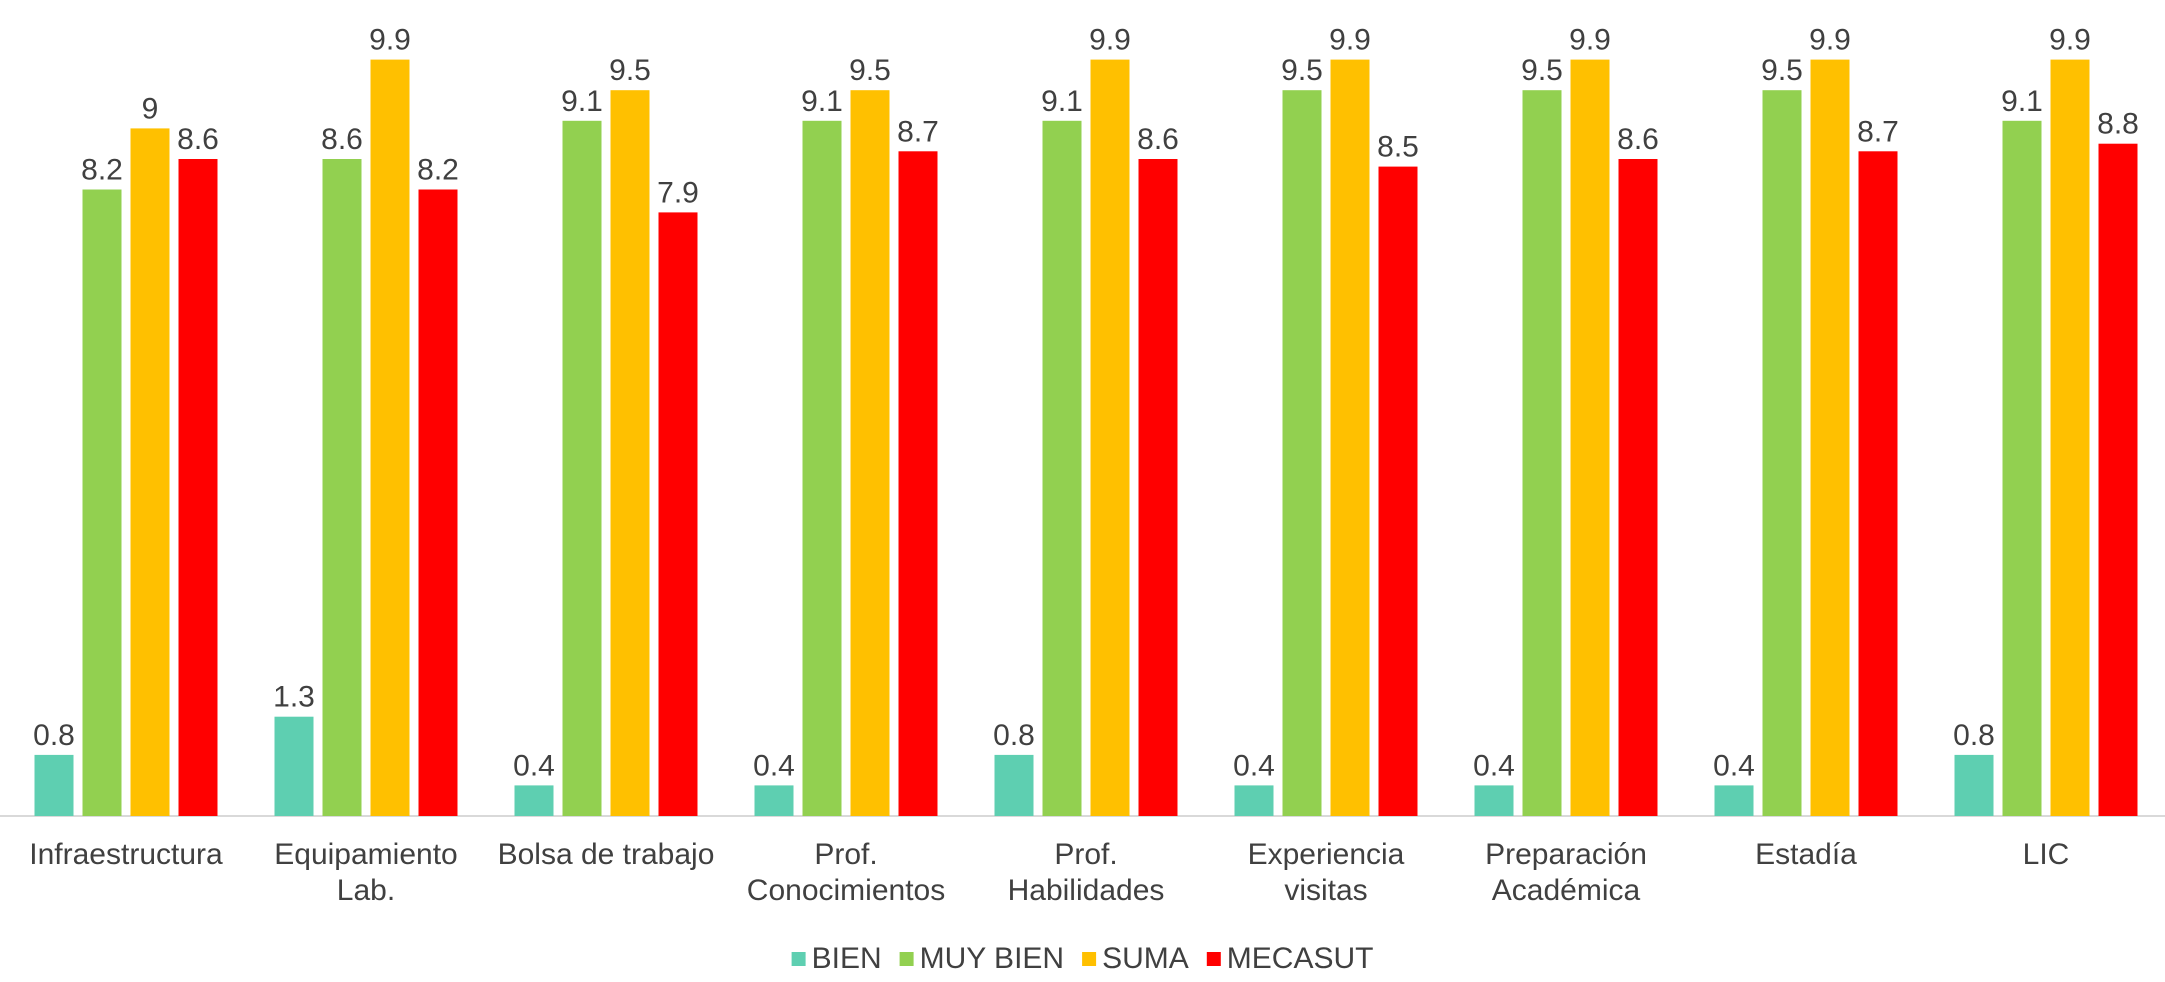 This screenshot has width=2165, height=982. I want to click on data-label: 1.3, so click(294, 697).